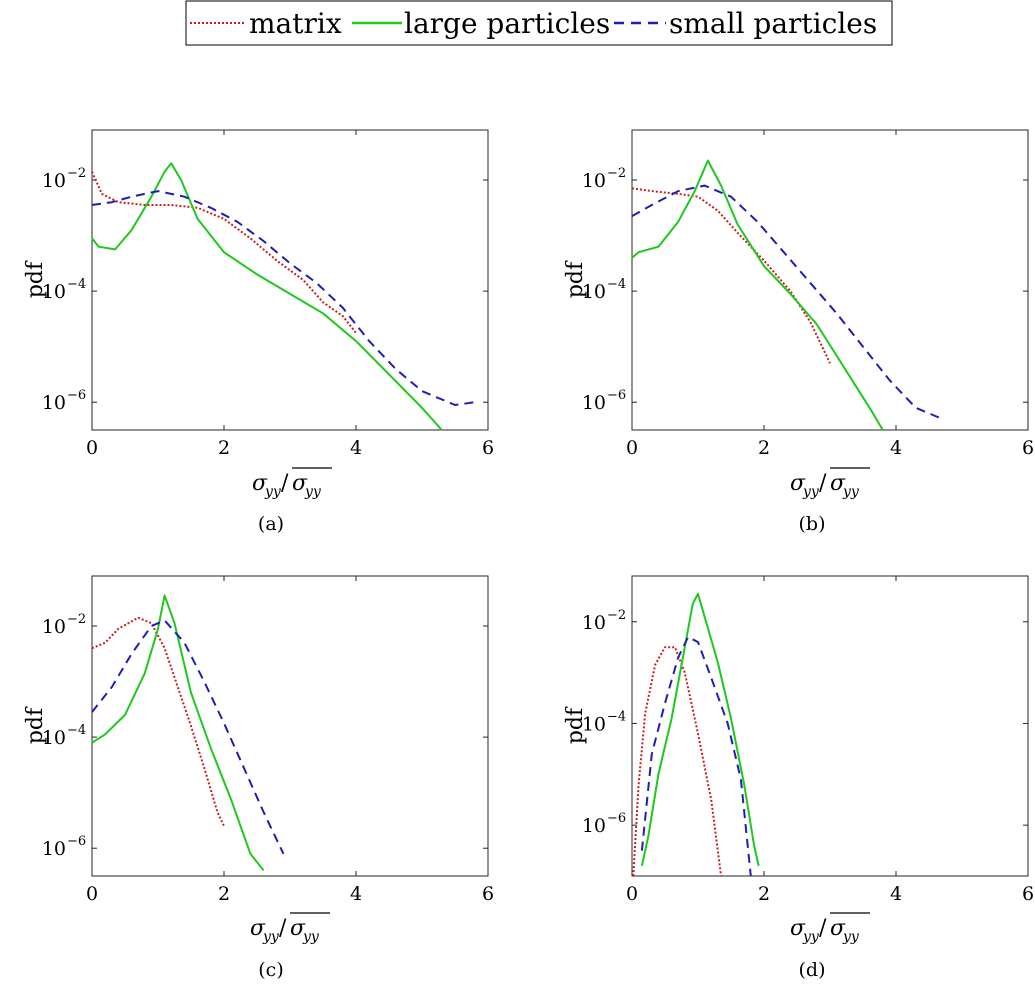  Describe the element at coordinates (773, 23) in the screenshot. I see `legend-label-small: small particles` at that location.